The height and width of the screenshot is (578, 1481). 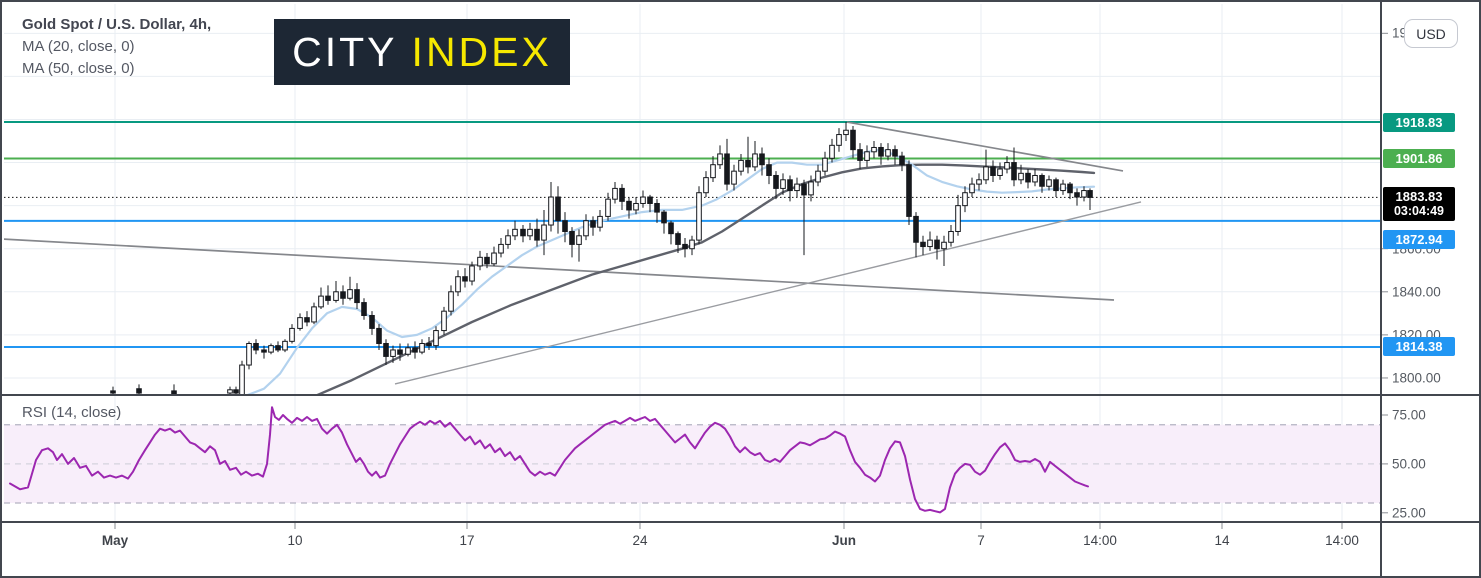 What do you see at coordinates (115, 540) in the screenshot?
I see `time-tick-label: May` at bounding box center [115, 540].